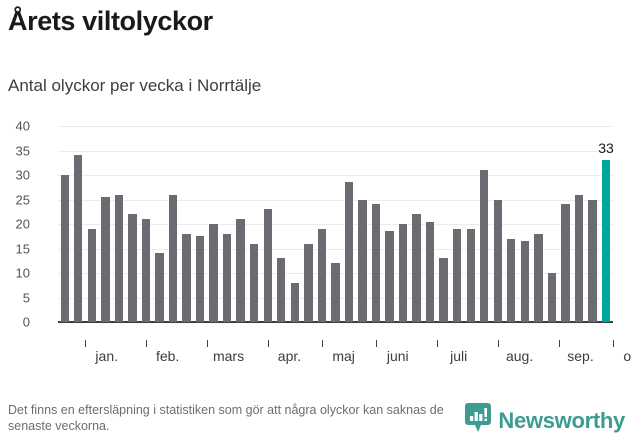  Describe the element at coordinates (107, 356) in the screenshot. I see `x-axis-tick-label: jan.` at that location.